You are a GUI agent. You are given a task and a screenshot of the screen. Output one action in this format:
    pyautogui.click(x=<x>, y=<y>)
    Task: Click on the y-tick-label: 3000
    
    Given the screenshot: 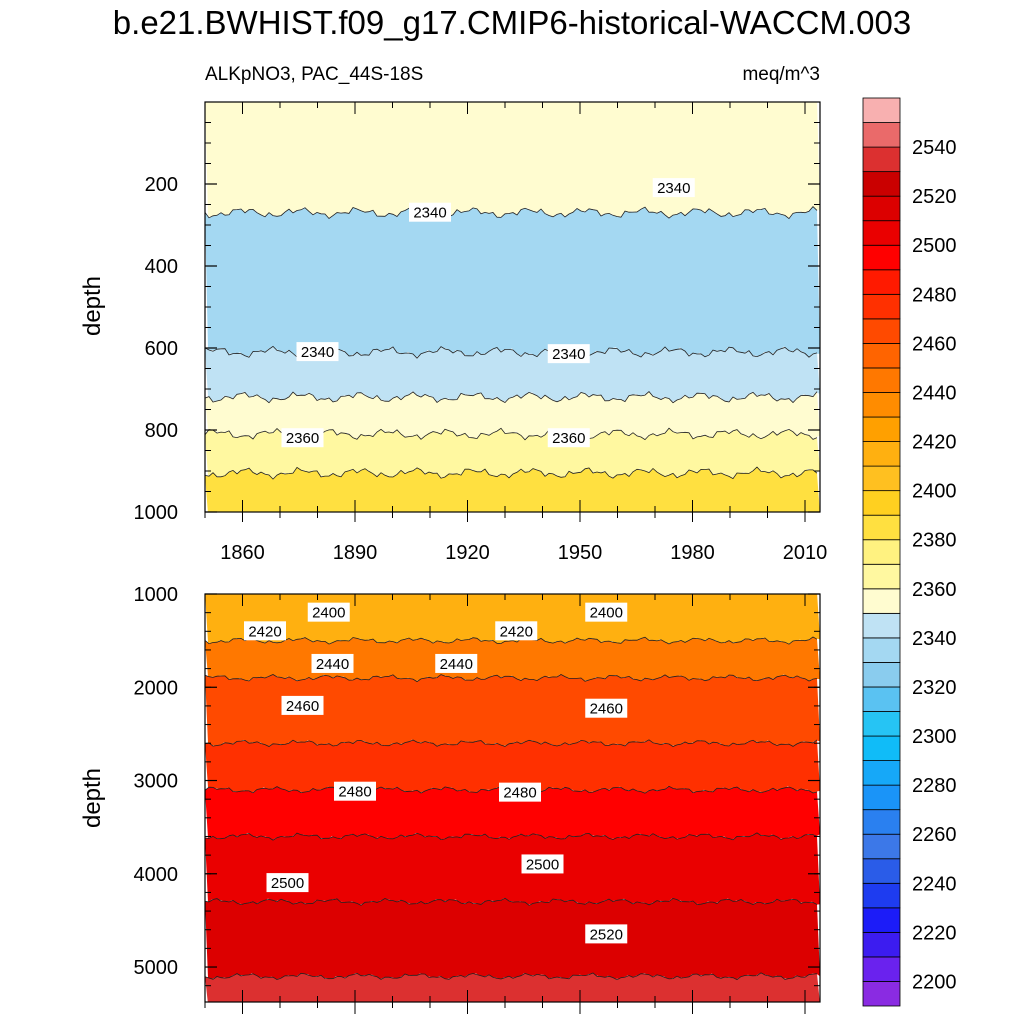 What is the action you would take?
    pyautogui.click(x=156, y=782)
    